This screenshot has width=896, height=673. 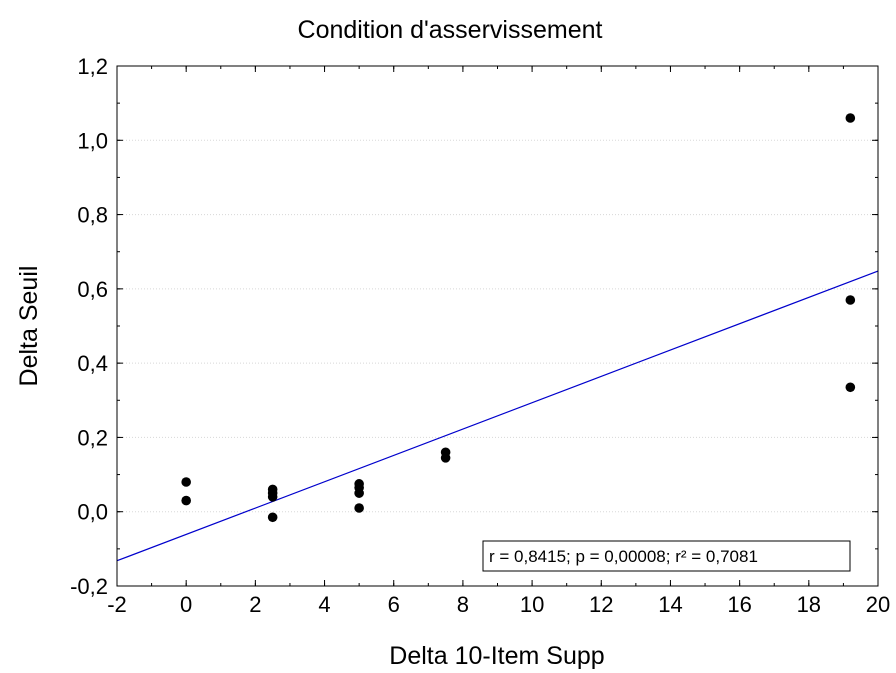 I want to click on y-tick-label: 0,0, so click(x=92, y=512).